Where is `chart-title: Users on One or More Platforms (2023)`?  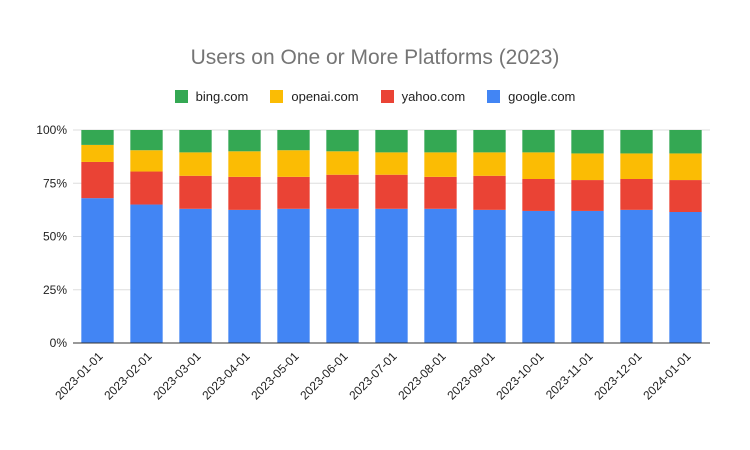
chart-title: Users on One or More Platforms (2023) is located at coordinates (375, 57).